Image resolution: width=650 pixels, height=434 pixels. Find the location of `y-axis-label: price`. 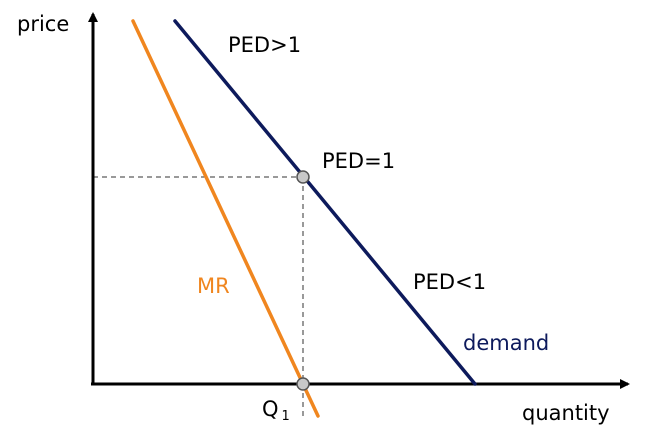

y-axis-label: price is located at coordinates (43, 24).